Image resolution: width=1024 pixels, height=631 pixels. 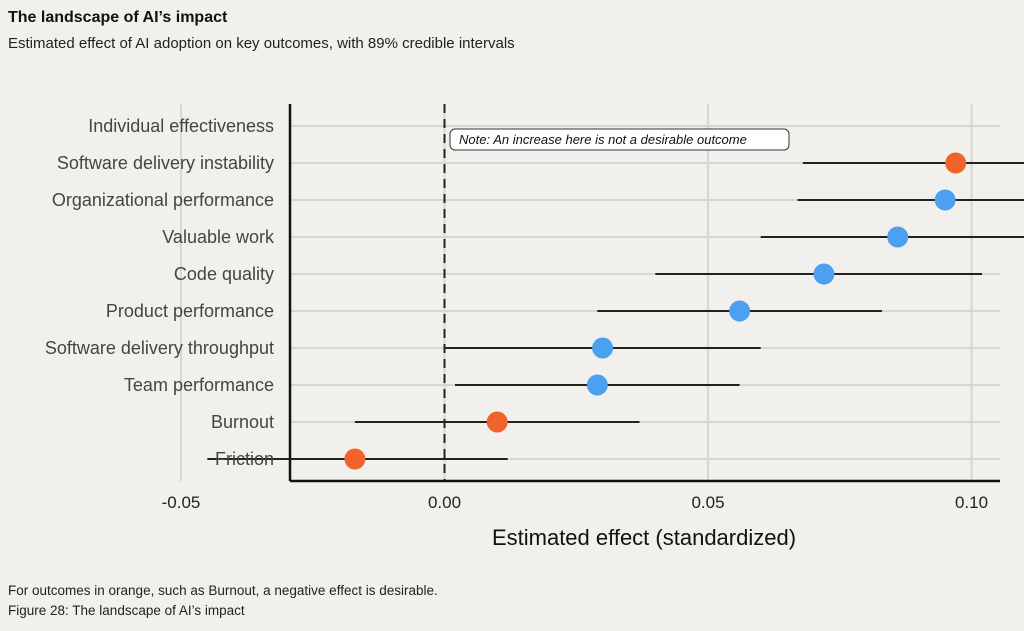 What do you see at coordinates (244, 459) in the screenshot?
I see `category-label: Friction` at bounding box center [244, 459].